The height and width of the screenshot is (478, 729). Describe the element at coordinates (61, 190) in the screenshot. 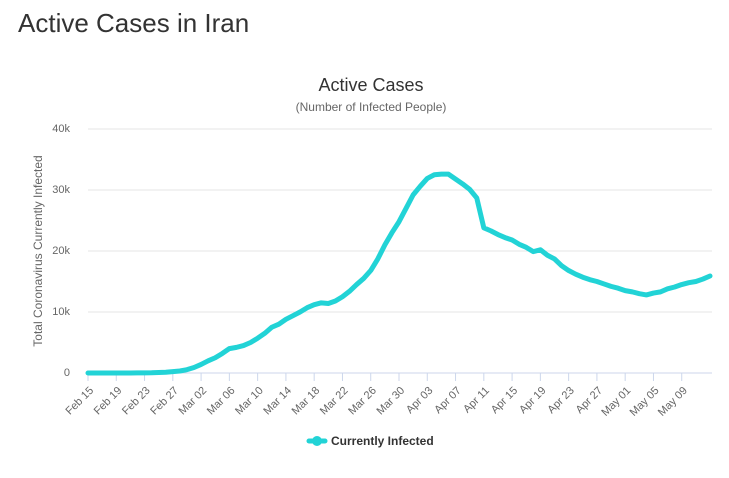

I see `y-tick-label: 30k` at that location.